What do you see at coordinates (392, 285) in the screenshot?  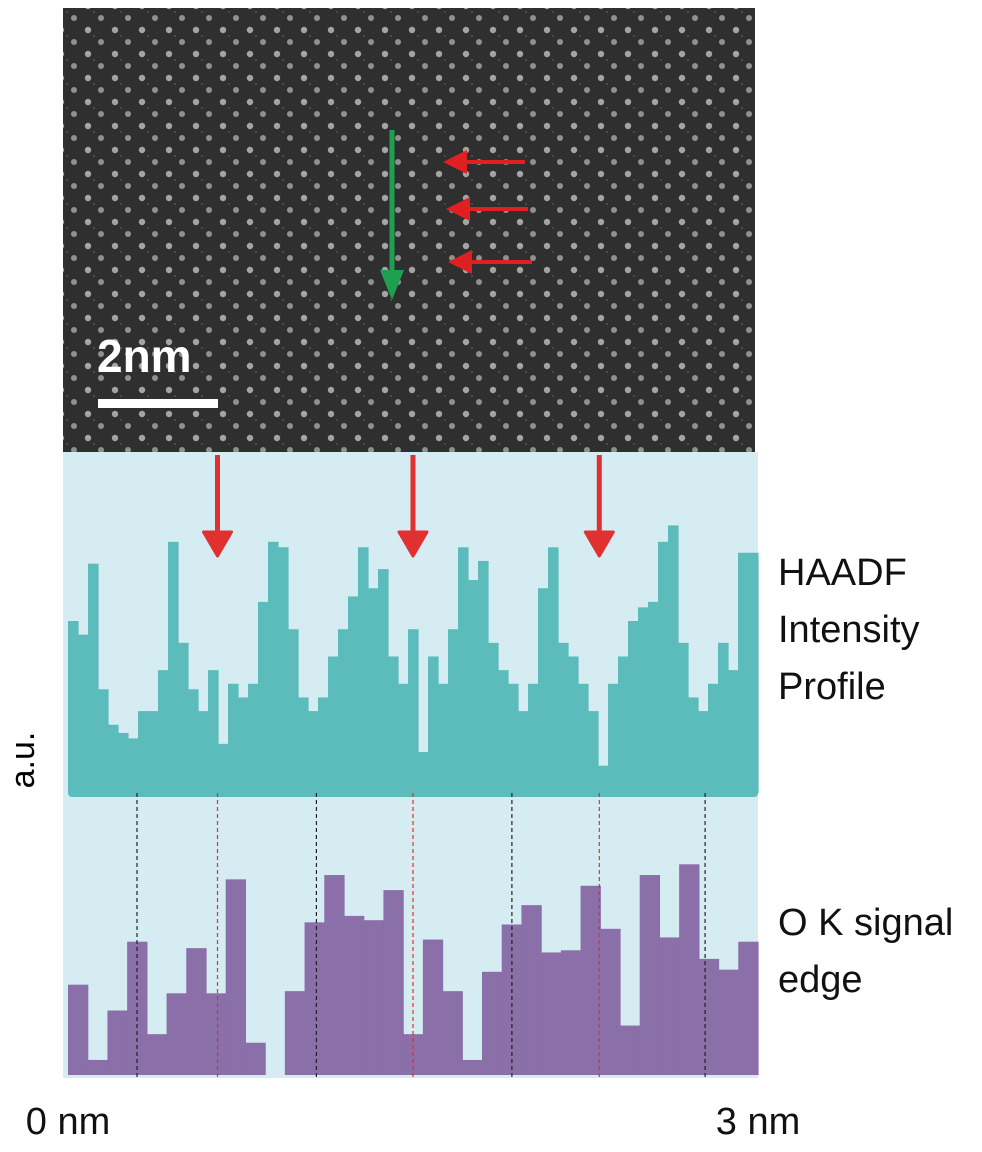 I see `green-arrowhead` at bounding box center [392, 285].